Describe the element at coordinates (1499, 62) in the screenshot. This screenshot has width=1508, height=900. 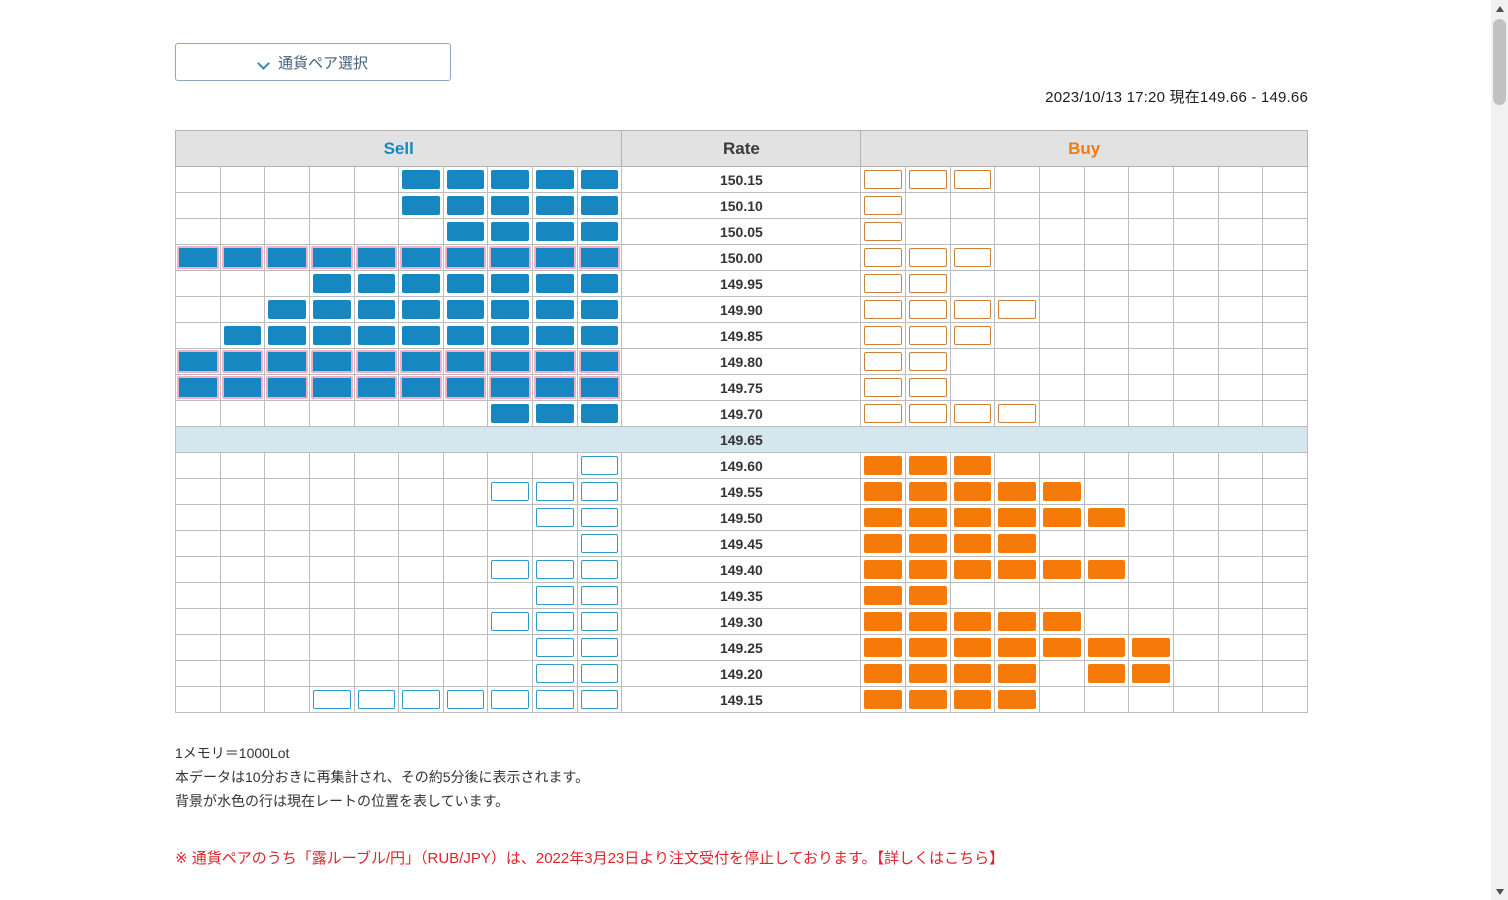
I see `scrollbar-thumb` at that location.